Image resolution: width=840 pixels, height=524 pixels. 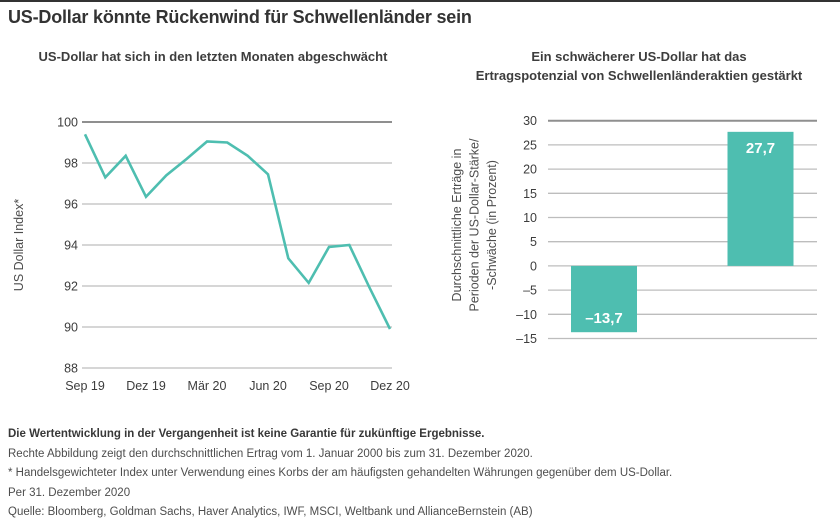 What do you see at coordinates (492, 225) in the screenshot?
I see `y-axis-title-line: -Schwäche (in Prozent)` at bounding box center [492, 225].